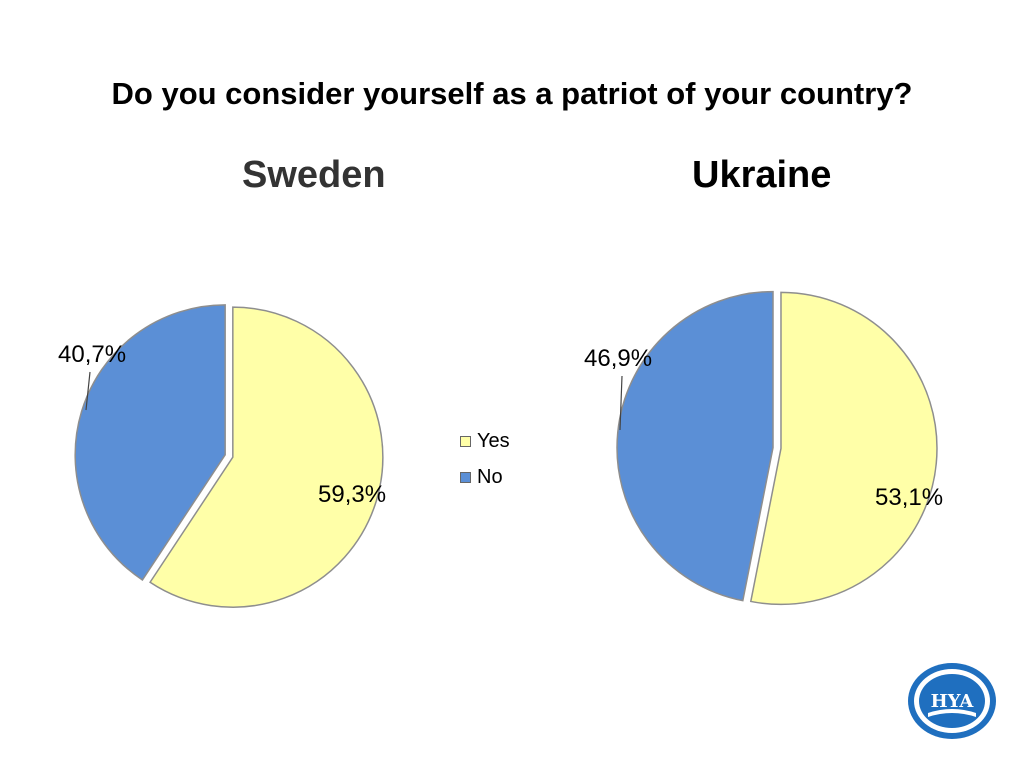 The width and height of the screenshot is (1024, 768). Describe the element at coordinates (92, 354) in the screenshot. I see `data-label-no-0: 40,7%` at that location.